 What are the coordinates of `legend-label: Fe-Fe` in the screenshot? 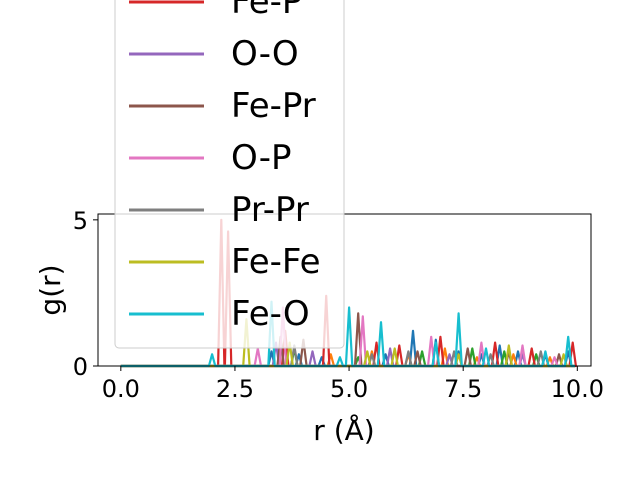 It's located at (276, 262).